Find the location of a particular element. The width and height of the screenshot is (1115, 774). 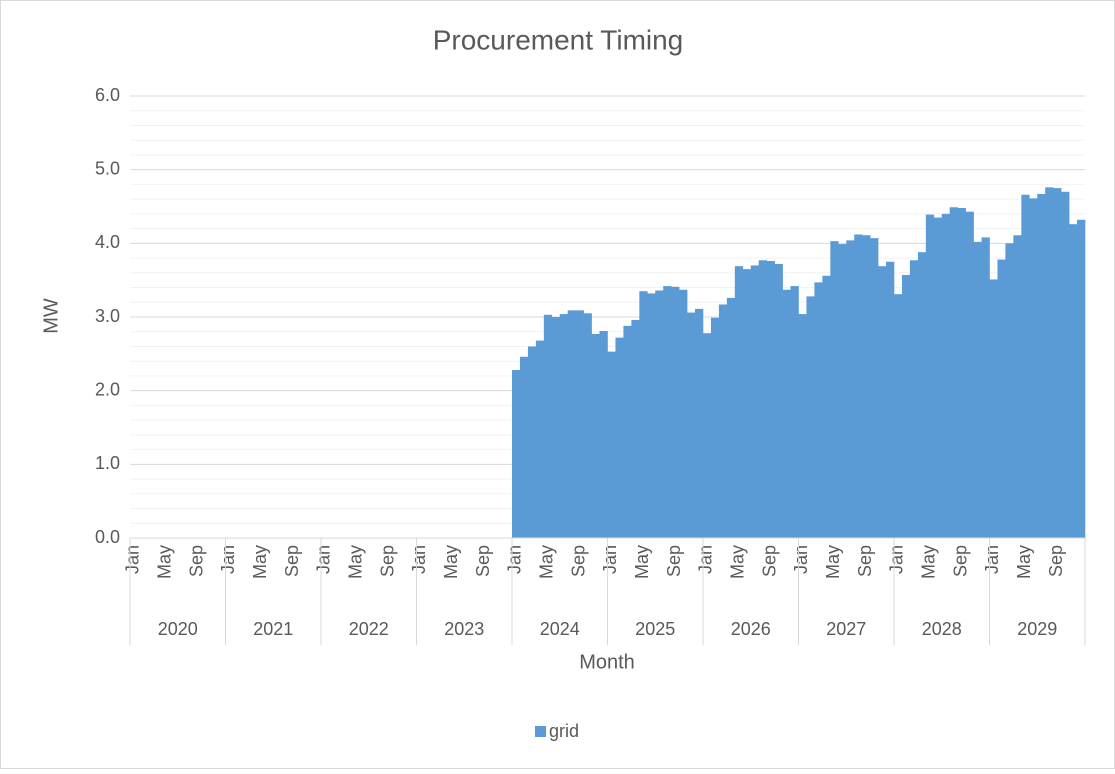

y-tick-label: 4.0 is located at coordinates (107, 242).